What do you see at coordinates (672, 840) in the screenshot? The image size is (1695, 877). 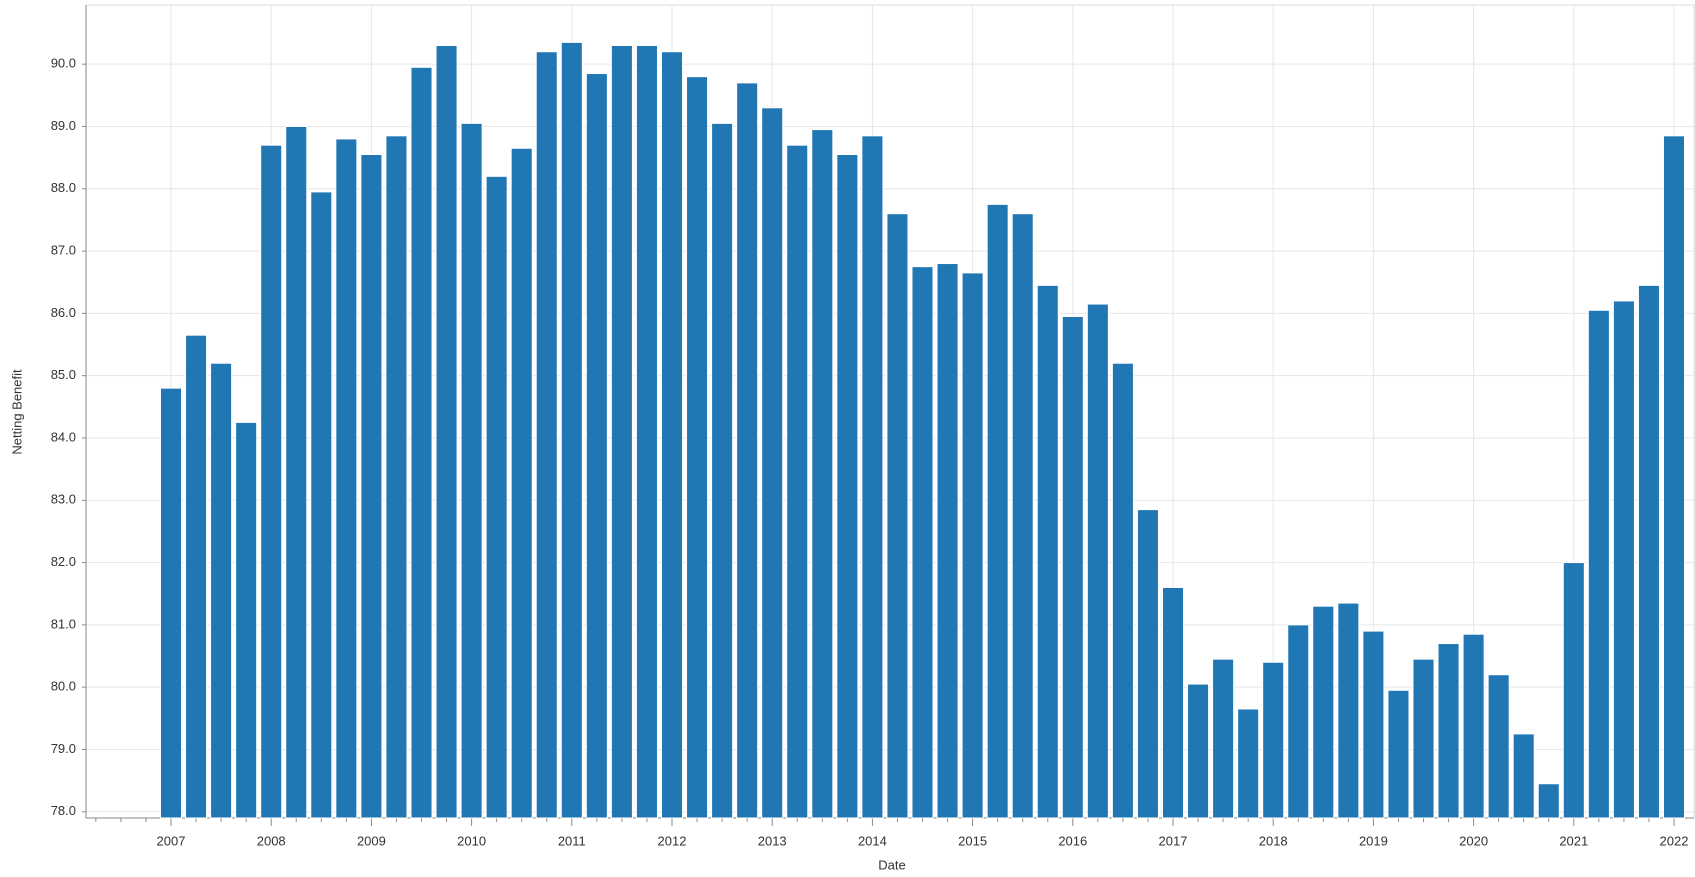 I see `x-tick-label: 2012` at bounding box center [672, 840].